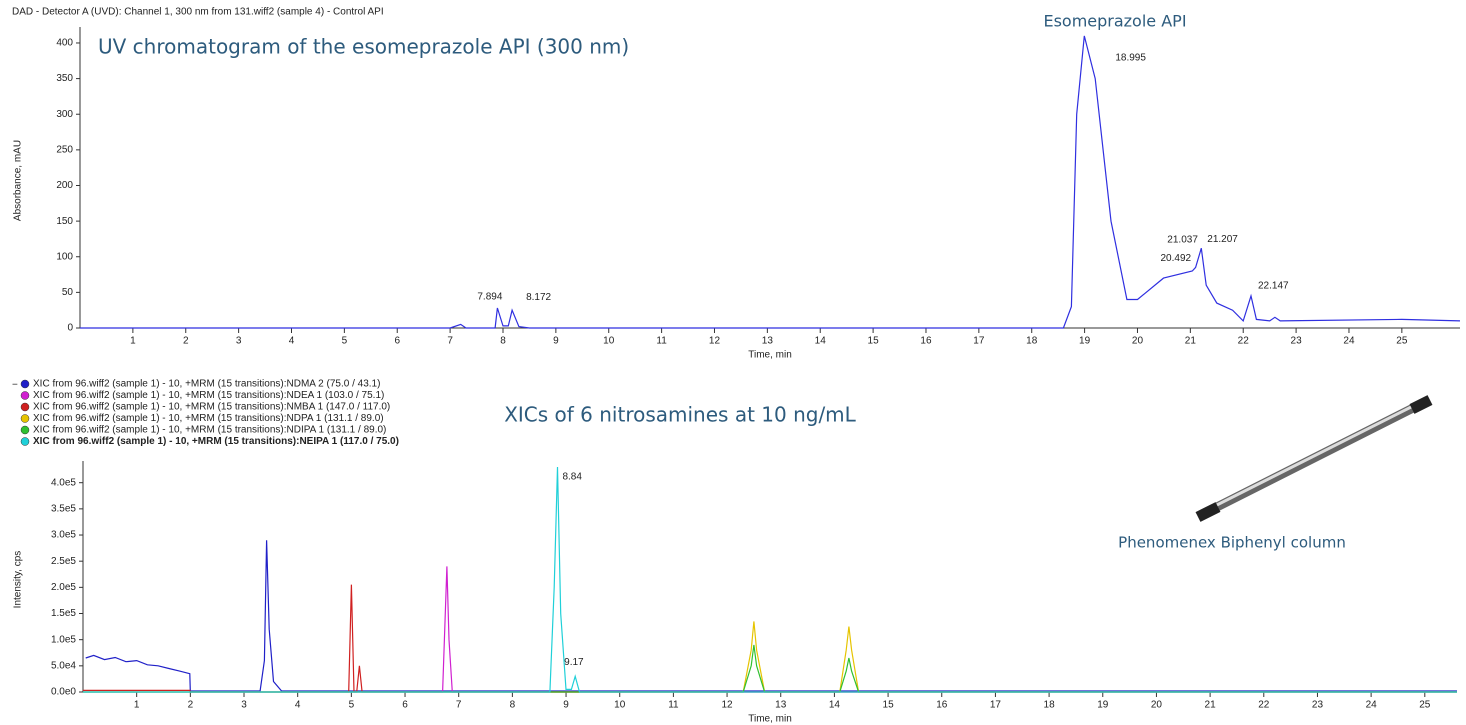 The height and width of the screenshot is (725, 1466). Describe the element at coordinates (64, 43) in the screenshot. I see `y-tick-label: 400` at that location.